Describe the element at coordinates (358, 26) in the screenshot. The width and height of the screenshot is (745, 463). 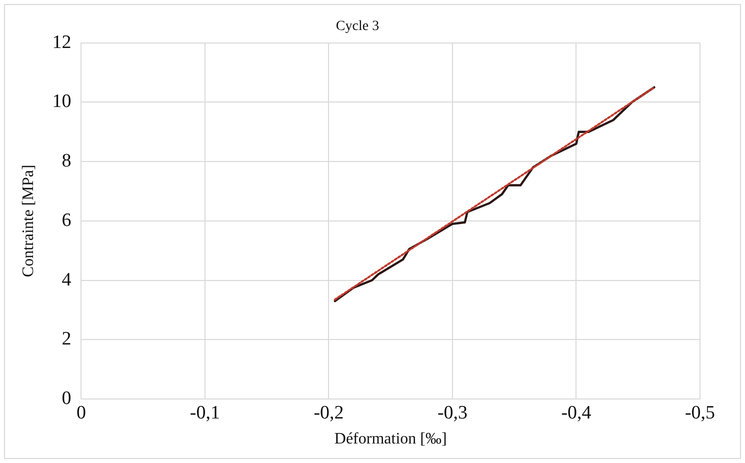
I see `chart-title: Cycle 3` at that location.